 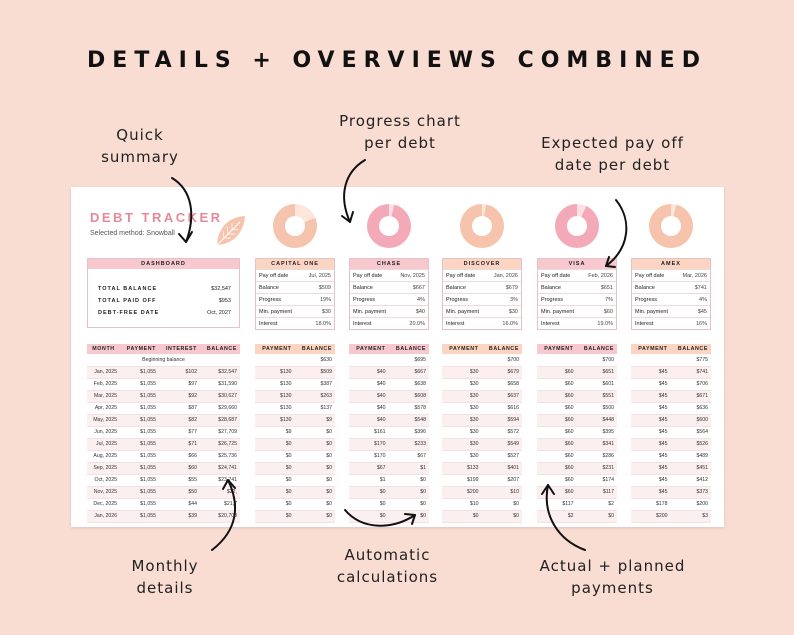 What do you see at coordinates (408, 372) in the screenshot?
I see `table-cell: $667` at bounding box center [408, 372].